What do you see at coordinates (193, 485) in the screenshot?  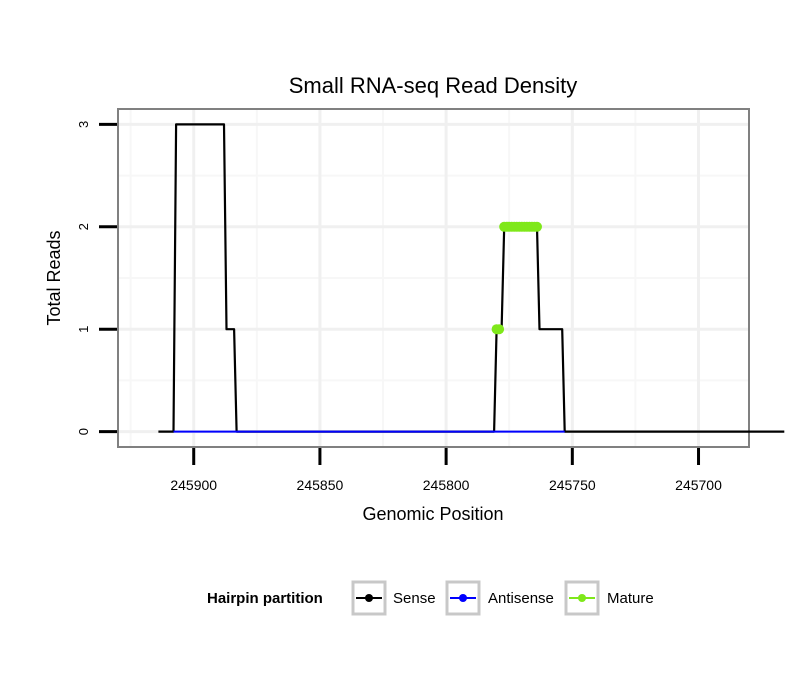 I see `x-tick-label: 245900` at bounding box center [193, 485].